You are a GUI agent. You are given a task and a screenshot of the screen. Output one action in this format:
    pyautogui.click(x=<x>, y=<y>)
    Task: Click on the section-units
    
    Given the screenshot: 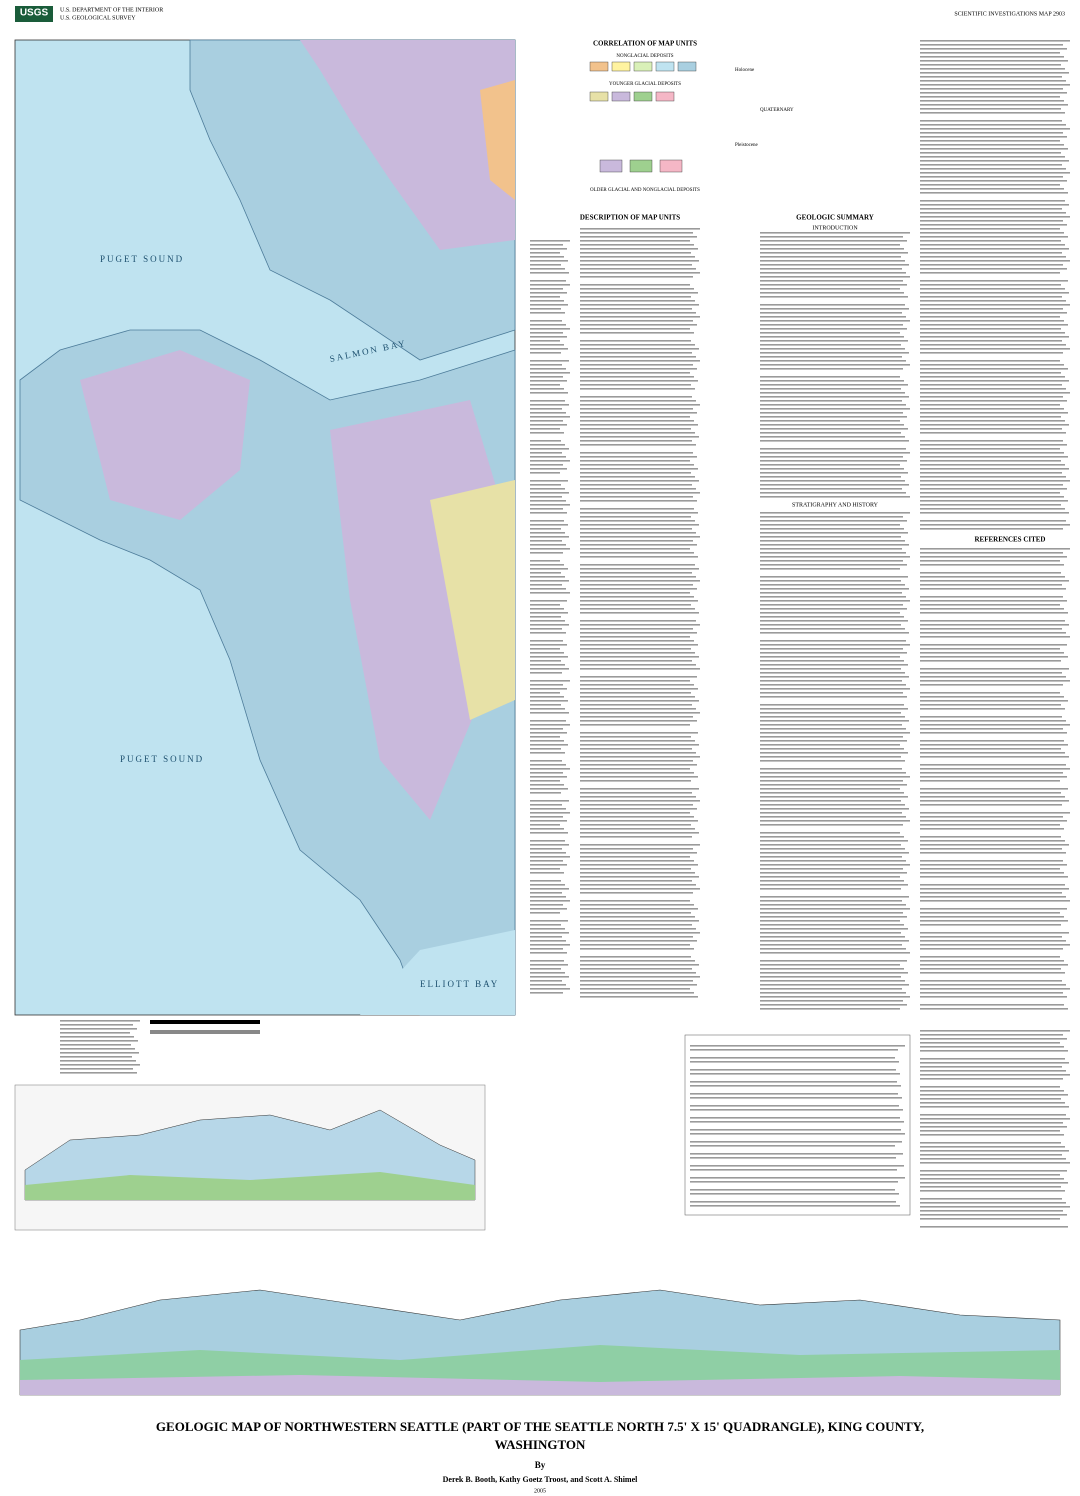 What is the action you would take?
    pyautogui.click(x=250, y=1186)
    